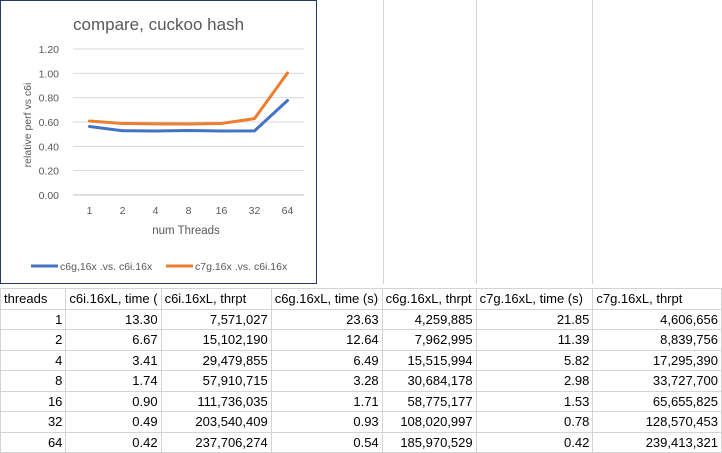 The width and height of the screenshot is (722, 453). Describe the element at coordinates (33, 422) in the screenshot. I see `table-cell: 32` at that location.